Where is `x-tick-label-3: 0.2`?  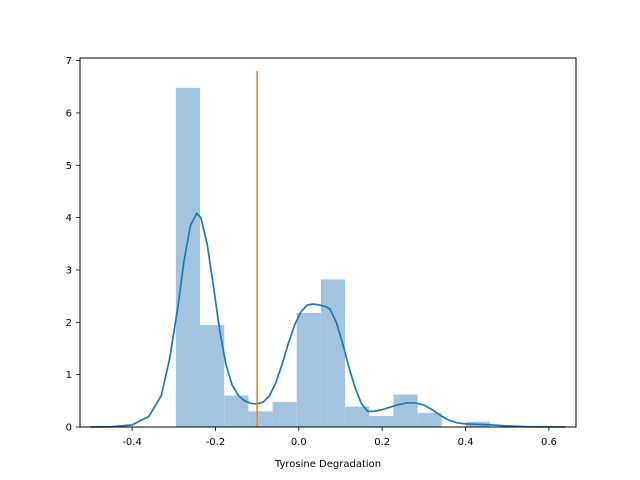 x-tick-label-3: 0.2 is located at coordinates (382, 442).